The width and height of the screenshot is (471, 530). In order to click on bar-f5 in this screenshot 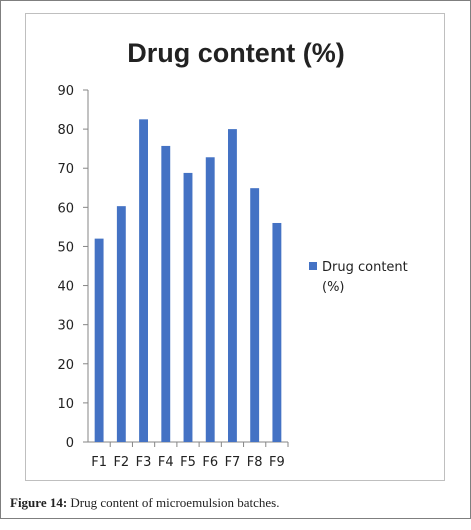, I will do `click(188, 307)`.